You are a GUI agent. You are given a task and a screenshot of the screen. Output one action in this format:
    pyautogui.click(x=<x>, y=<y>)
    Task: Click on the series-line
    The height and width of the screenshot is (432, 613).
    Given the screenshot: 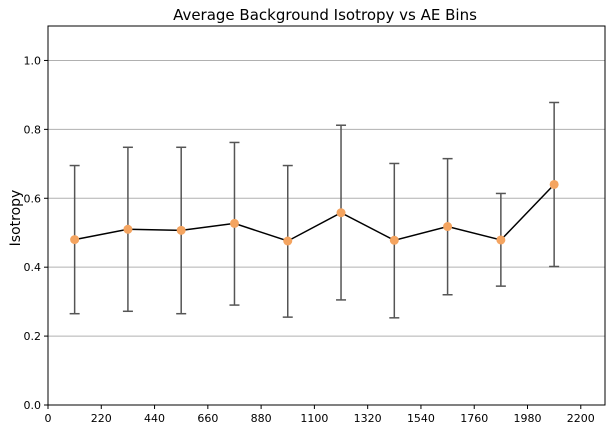 What is the action you would take?
    pyautogui.click(x=314, y=212)
    